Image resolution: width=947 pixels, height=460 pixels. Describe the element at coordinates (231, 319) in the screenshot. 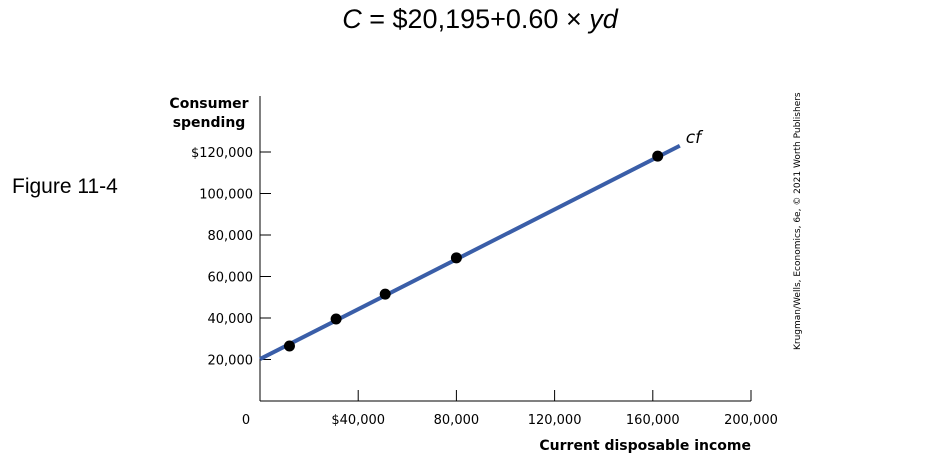

I see `y-tick-label: 40,000` at that location.